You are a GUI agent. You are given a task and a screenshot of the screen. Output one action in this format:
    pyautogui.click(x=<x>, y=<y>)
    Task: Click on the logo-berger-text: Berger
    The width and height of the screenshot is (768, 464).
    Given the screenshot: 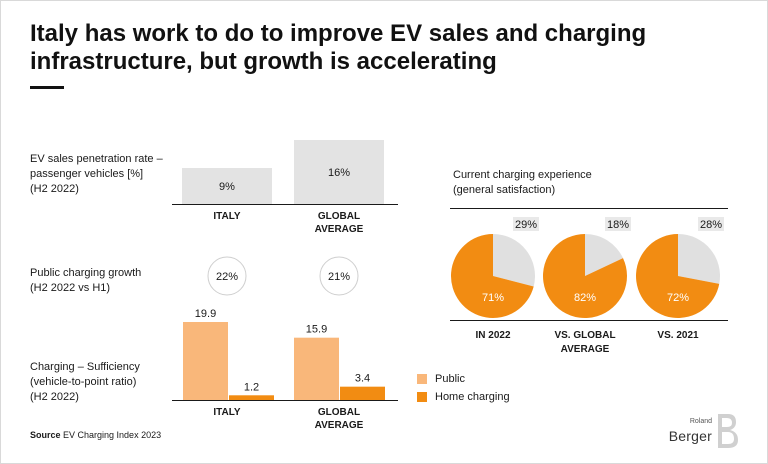 What is the action you would take?
    pyautogui.click(x=690, y=436)
    